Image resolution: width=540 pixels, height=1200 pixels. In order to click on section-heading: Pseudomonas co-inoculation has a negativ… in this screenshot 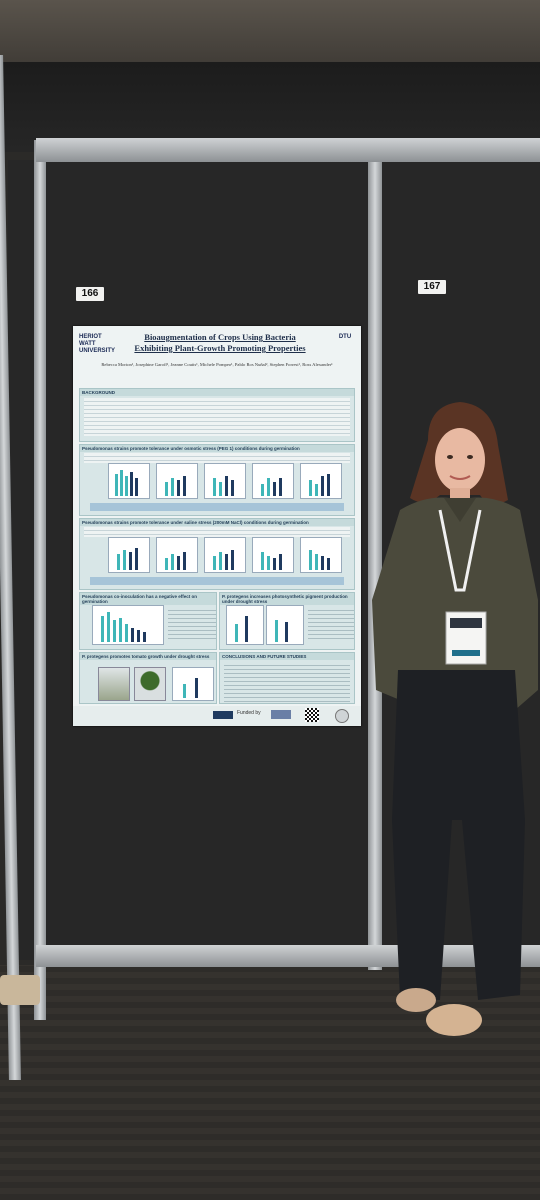, I will do `click(148, 599)`.